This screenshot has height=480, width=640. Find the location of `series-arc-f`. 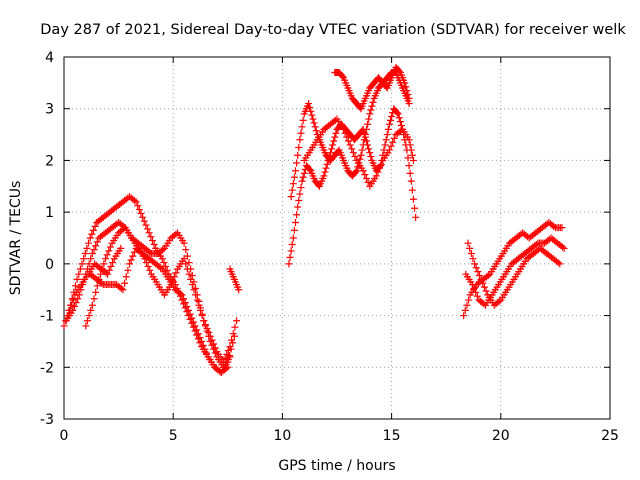

series-arc-f is located at coordinates (234, 279).